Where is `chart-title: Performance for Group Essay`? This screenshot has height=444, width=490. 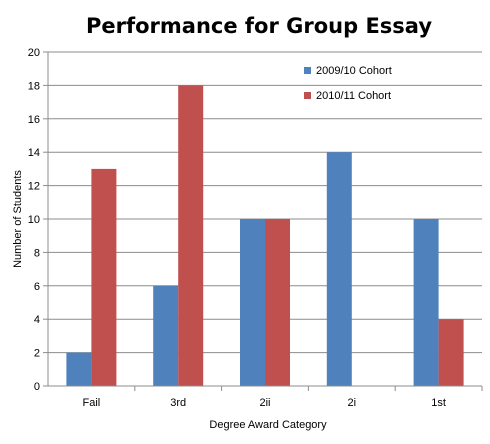
chart-title: Performance for Group Essay is located at coordinates (259, 26).